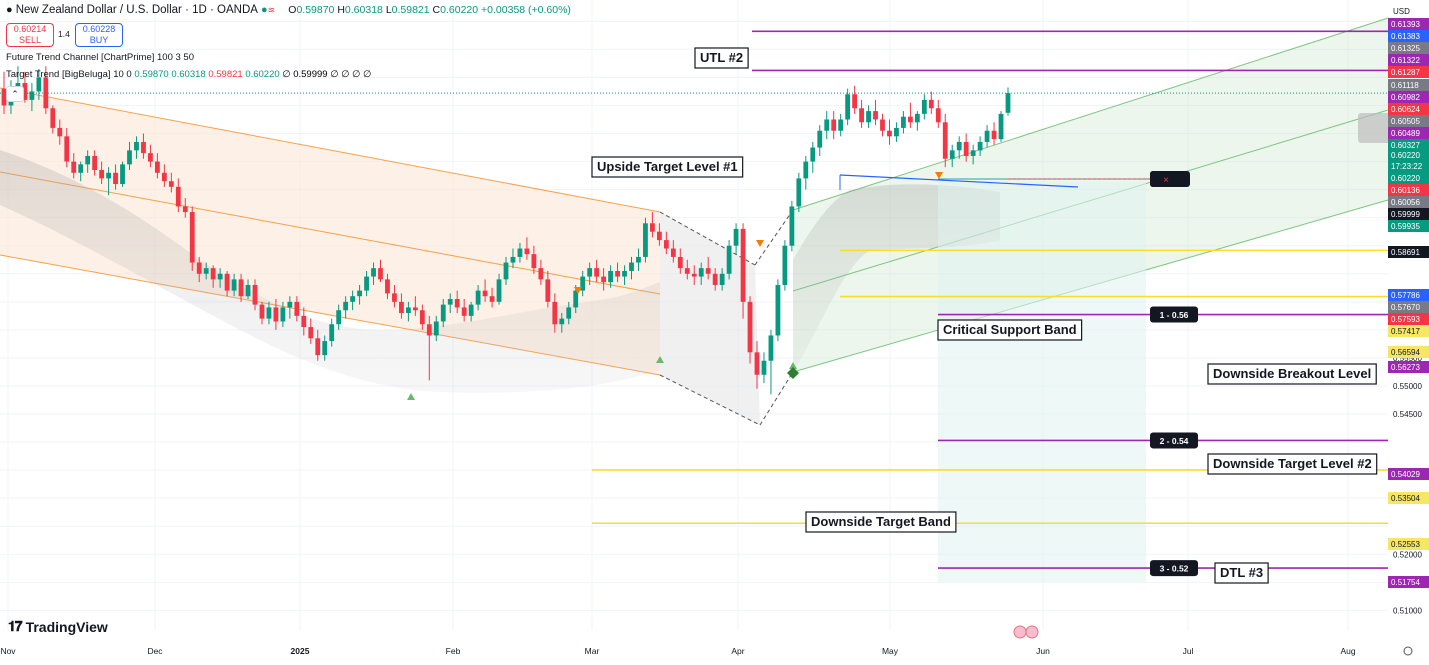 The height and width of the screenshot is (665, 1429). I want to click on price-badge-text: 0.56273, so click(1405, 367).